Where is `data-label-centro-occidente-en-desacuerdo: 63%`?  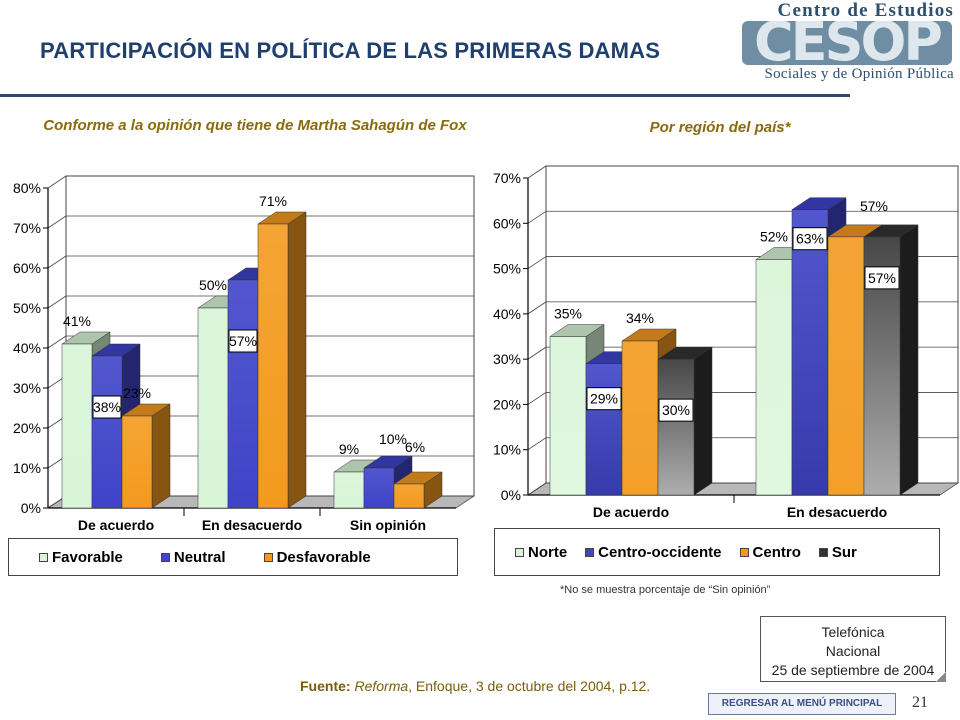
data-label-centro-occidente-en-desacuerdo: 63% is located at coordinates (810, 239).